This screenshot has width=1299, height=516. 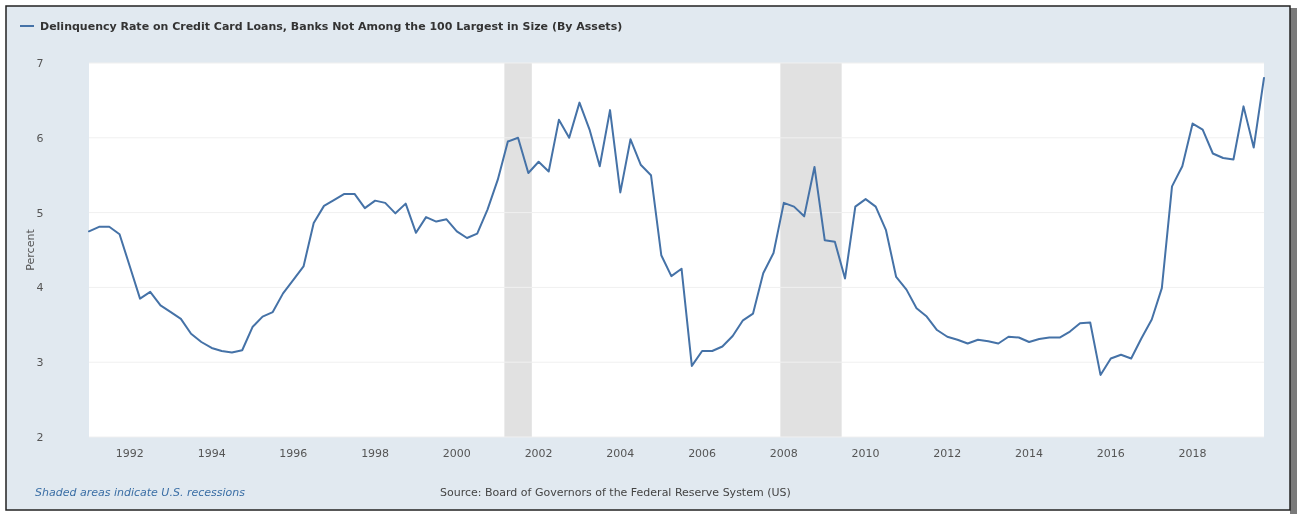 What do you see at coordinates (331, 26) in the screenshot?
I see `legend-label: Delinquency Rate on Credit Card Loans, Banks Not Among the 100 Largest in Size (By Assets)` at bounding box center [331, 26].